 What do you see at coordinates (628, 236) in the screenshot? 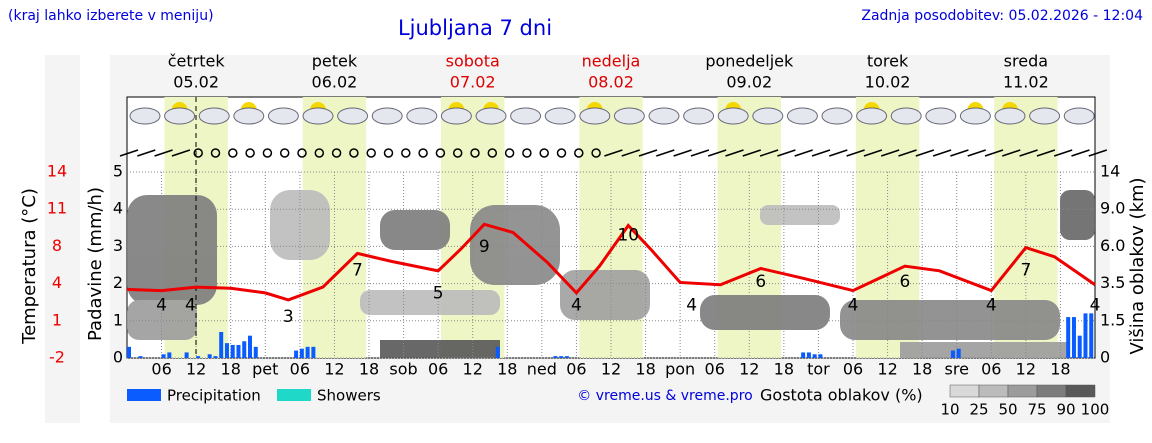
I see `temp-label: 10` at bounding box center [628, 236].